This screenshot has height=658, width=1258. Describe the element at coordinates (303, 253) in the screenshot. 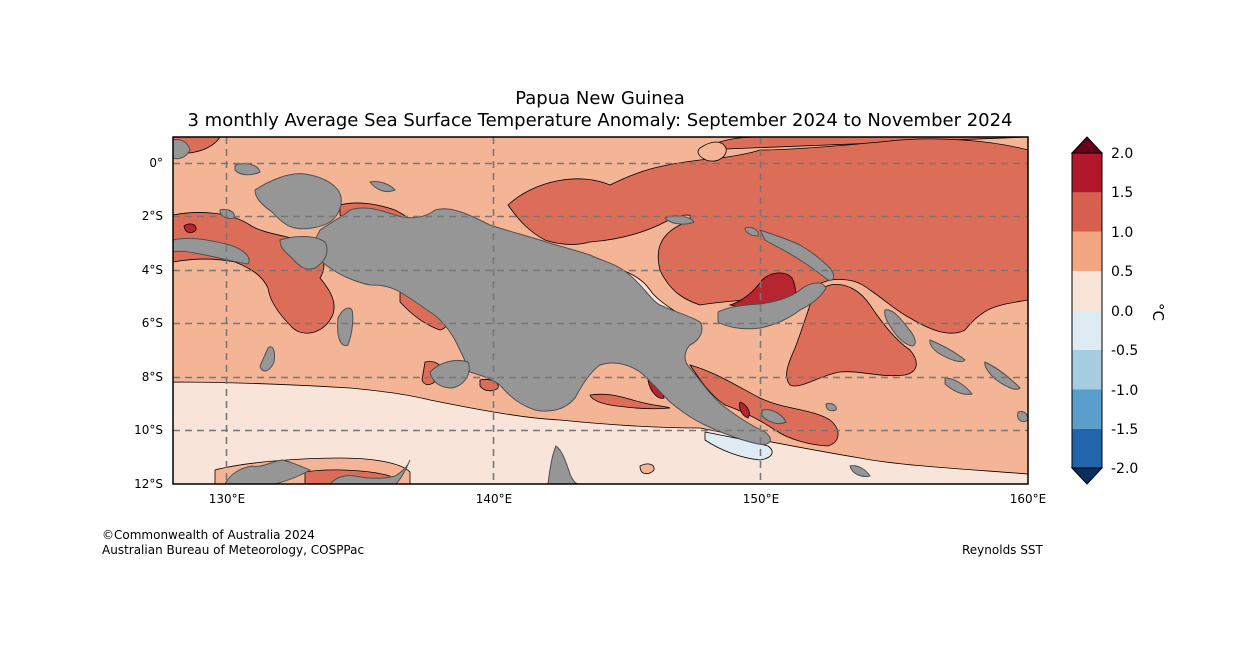

I see `land-bomberai` at that location.